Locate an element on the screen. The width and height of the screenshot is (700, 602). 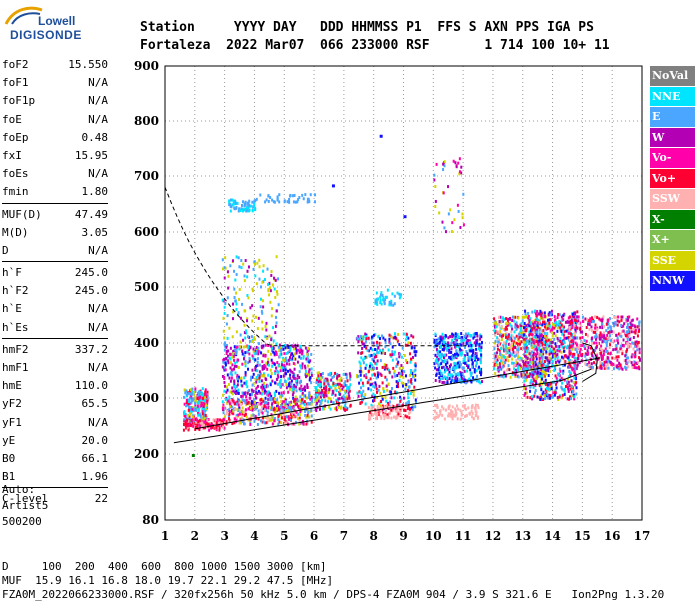
param-name: yF2 is located at coordinates (12, 404).